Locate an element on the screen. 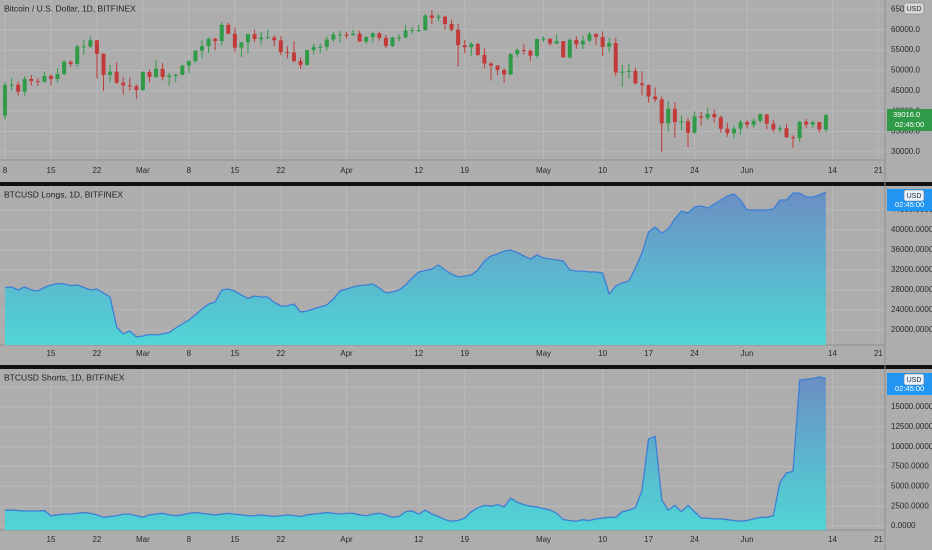  separator is located at coordinates (466, 367).